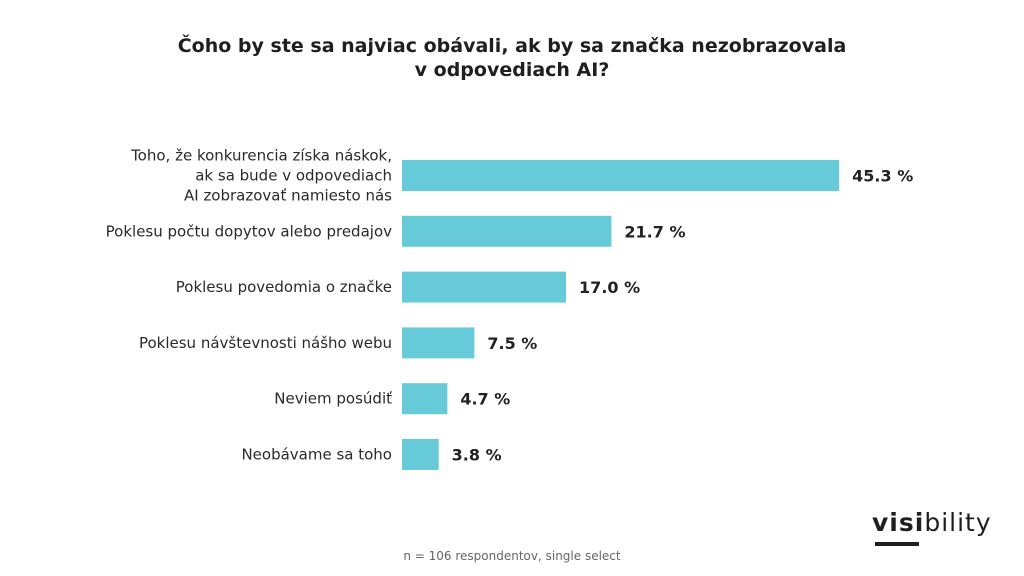 The height and width of the screenshot is (576, 1024). I want to click on category-label-2-line-0: Poklesu povedomia o značke, so click(284, 287).